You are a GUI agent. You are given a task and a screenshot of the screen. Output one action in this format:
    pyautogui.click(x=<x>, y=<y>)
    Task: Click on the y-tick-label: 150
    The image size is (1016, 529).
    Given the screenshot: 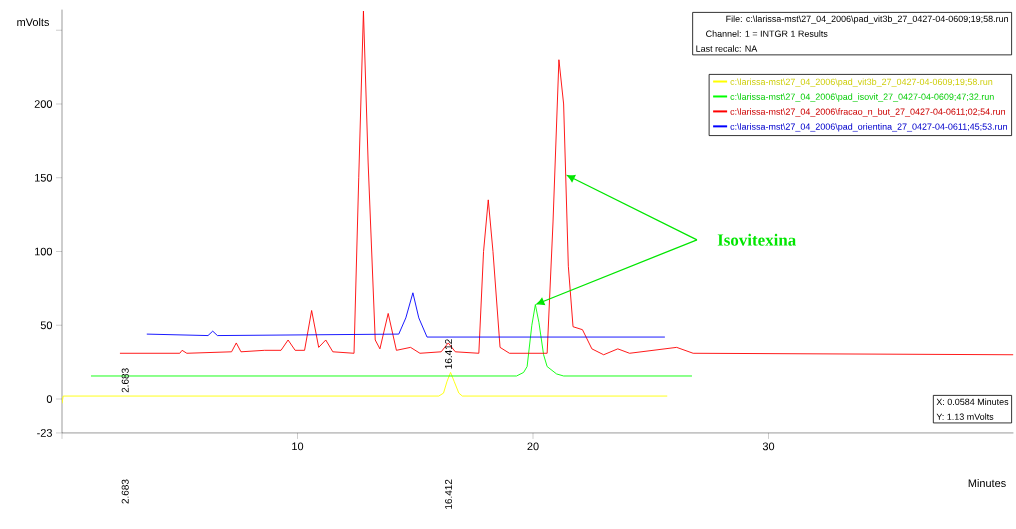 What is the action you would take?
    pyautogui.click(x=44, y=177)
    